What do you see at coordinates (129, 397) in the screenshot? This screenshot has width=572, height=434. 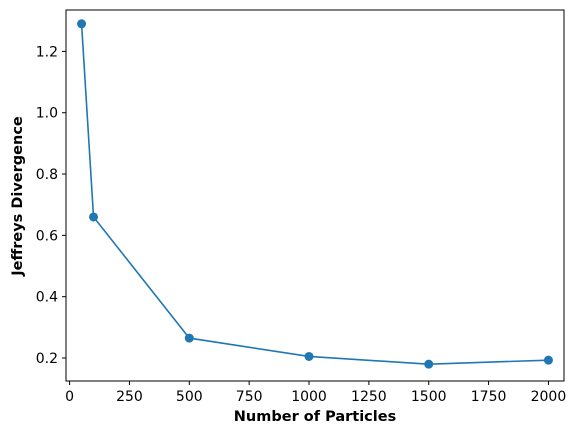 I see `x-tick-label: 250` at bounding box center [129, 397].